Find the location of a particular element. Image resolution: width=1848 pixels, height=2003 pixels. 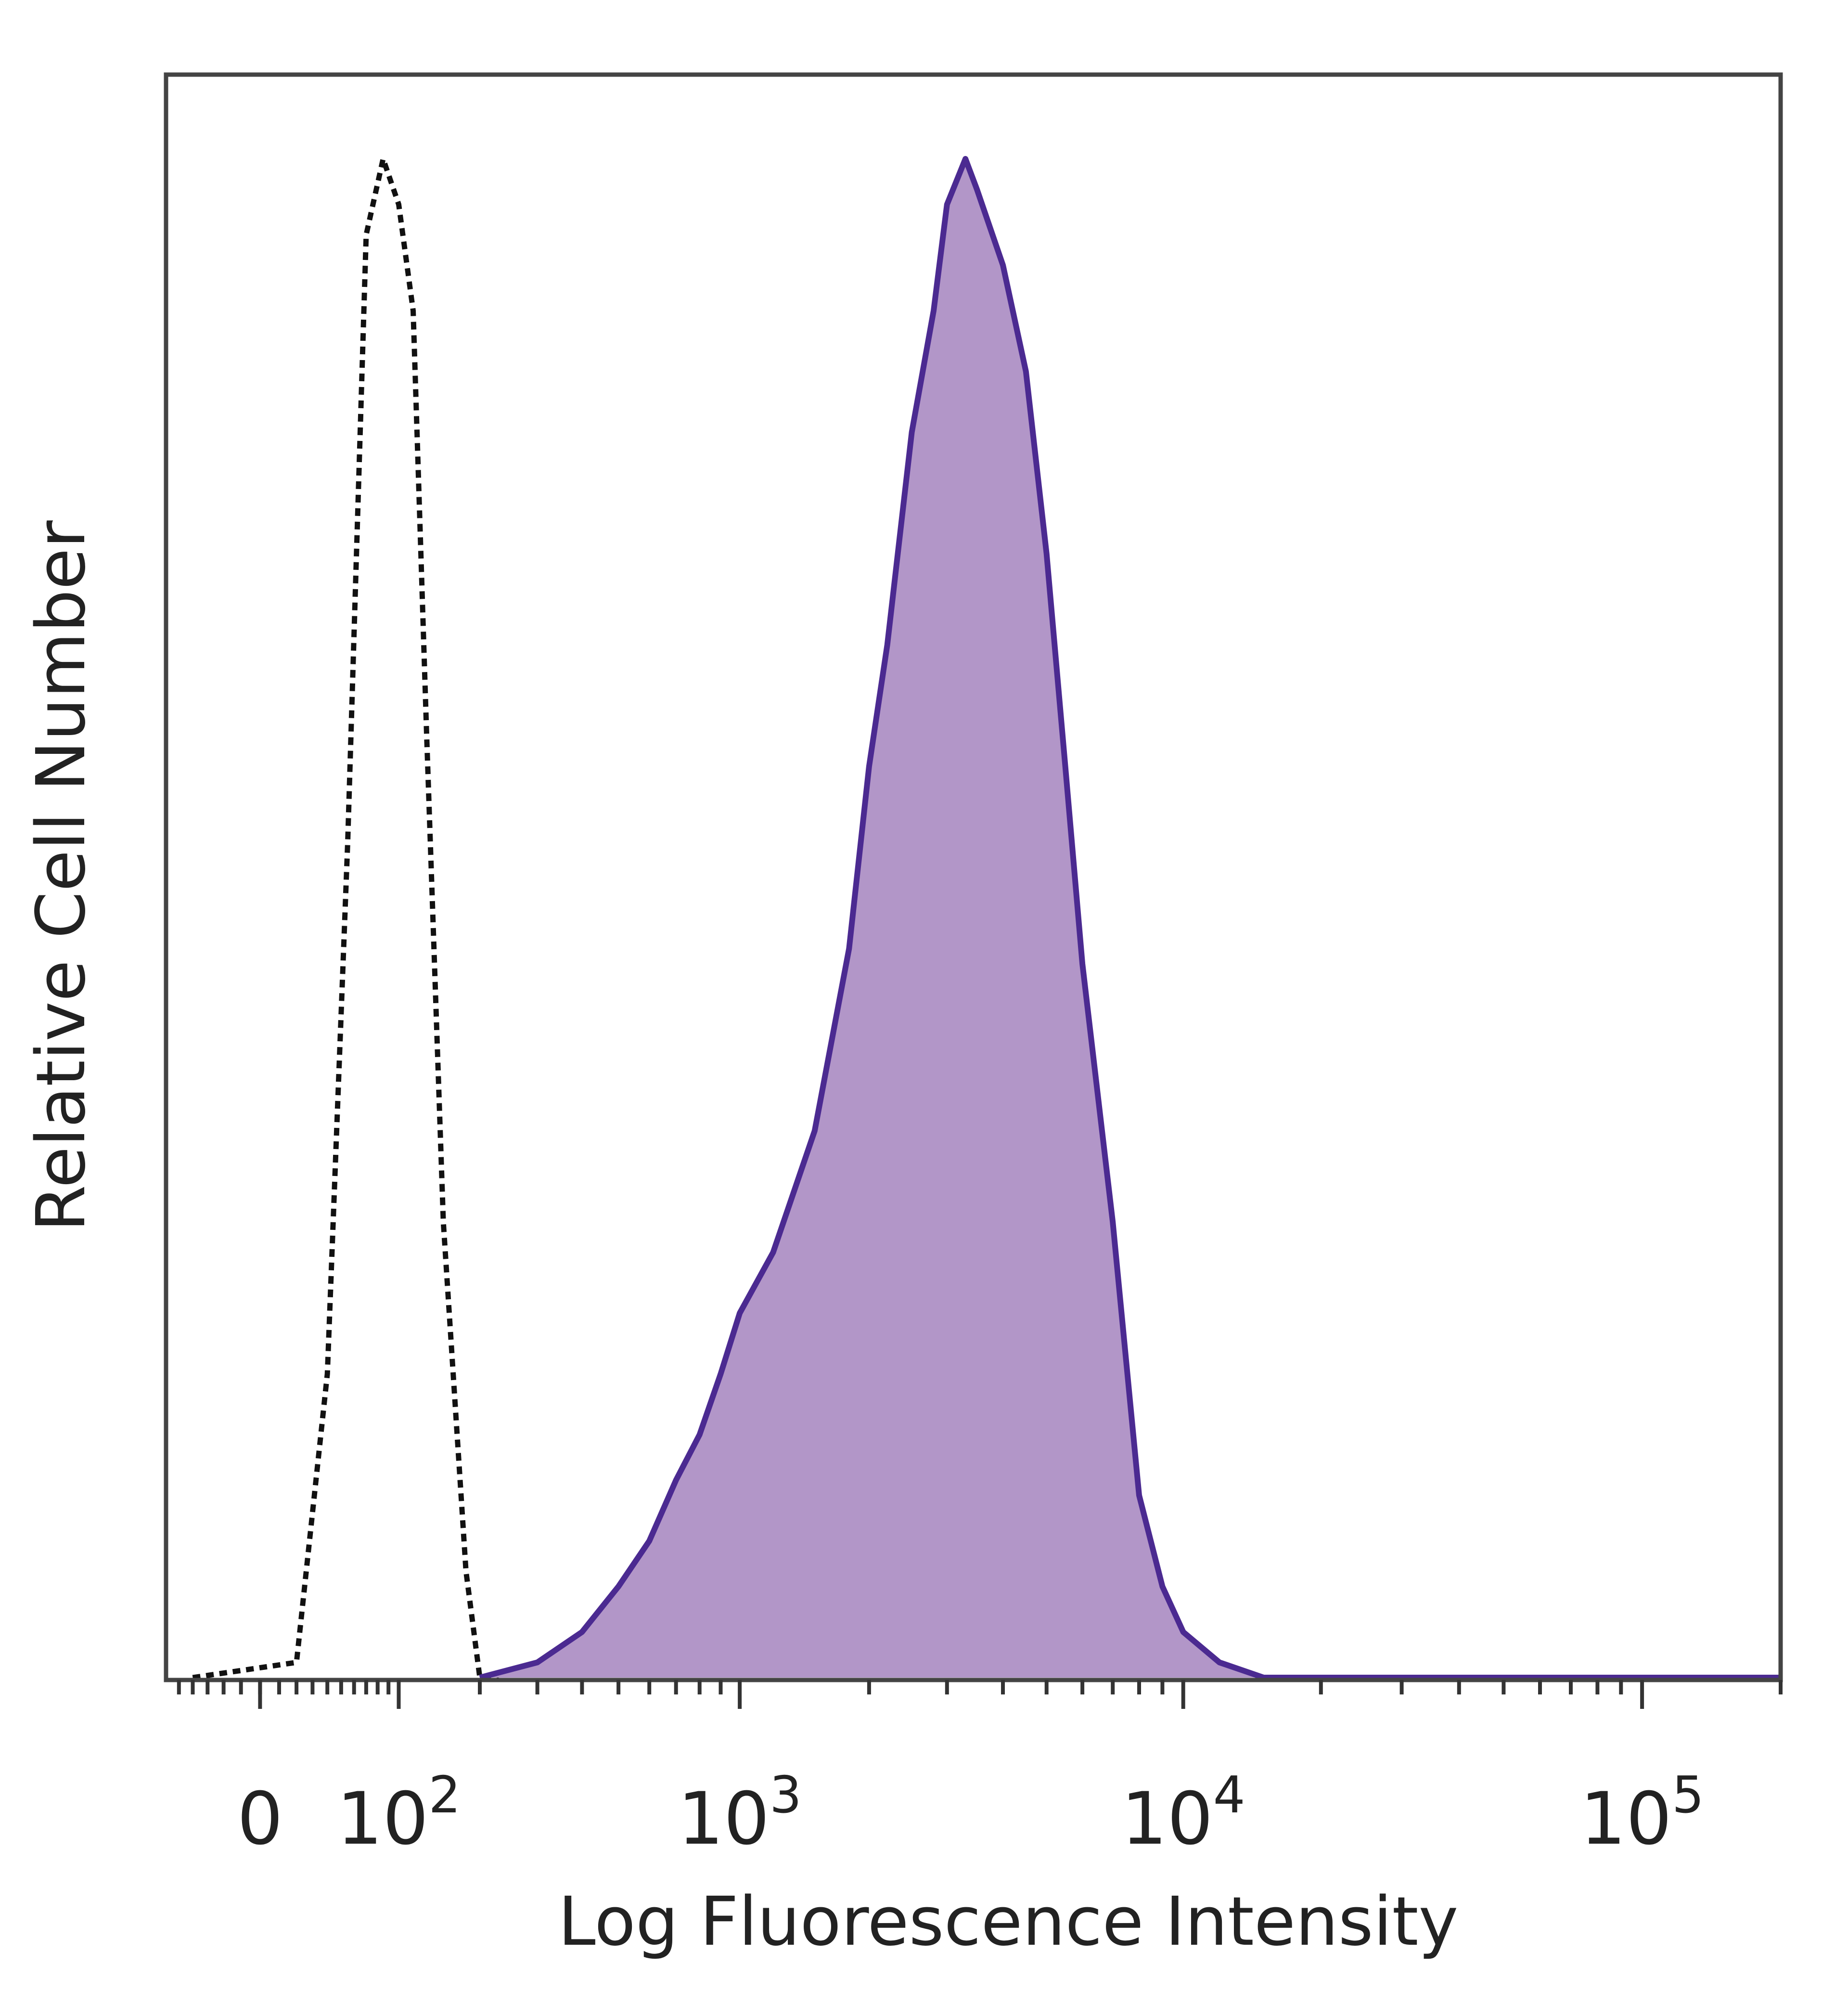

x-tick-label: 10³ is located at coordinates (740, 1813).